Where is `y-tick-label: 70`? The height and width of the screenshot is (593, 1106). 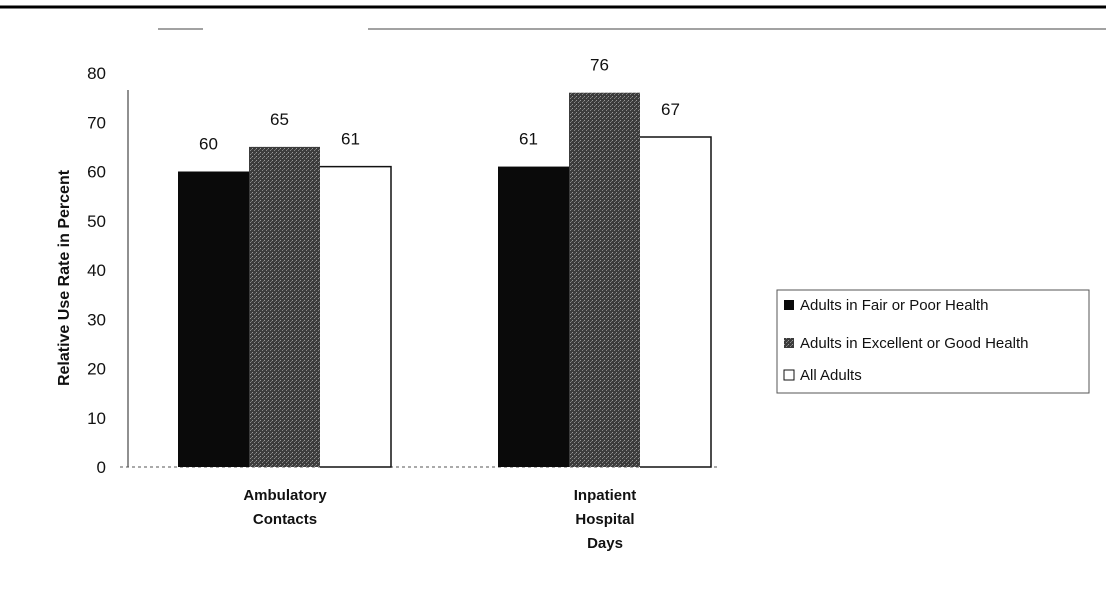 y-tick-label: 70 is located at coordinates (96, 122).